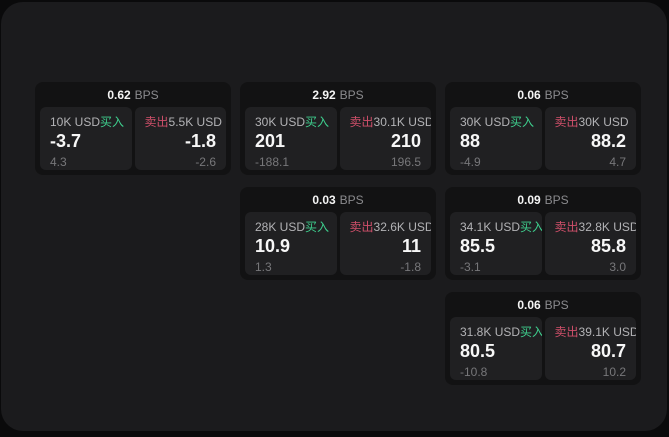 Image resolution: width=669 pixels, height=437 pixels. What do you see at coordinates (263, 267) in the screenshot?
I see `buy-delta: 1.3` at bounding box center [263, 267].